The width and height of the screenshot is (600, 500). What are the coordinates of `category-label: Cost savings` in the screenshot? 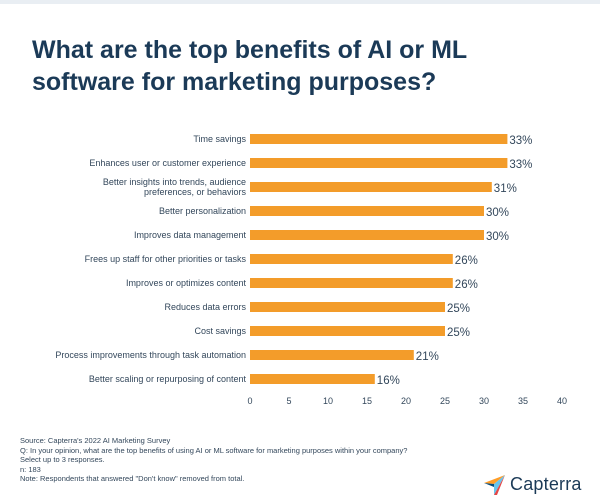 It's located at (220, 331).